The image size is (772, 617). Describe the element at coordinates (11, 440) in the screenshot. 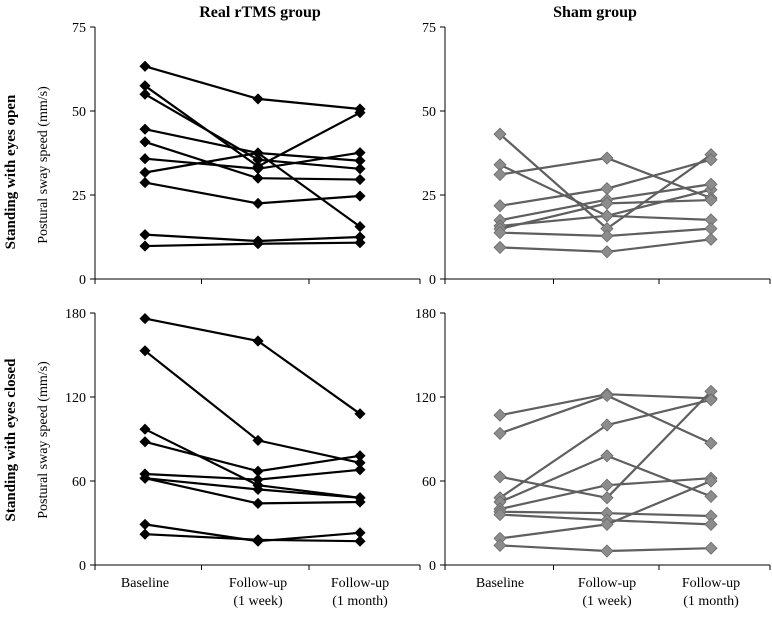

I see `row-label-eyes-closed: Standing with eyes closed` at that location.